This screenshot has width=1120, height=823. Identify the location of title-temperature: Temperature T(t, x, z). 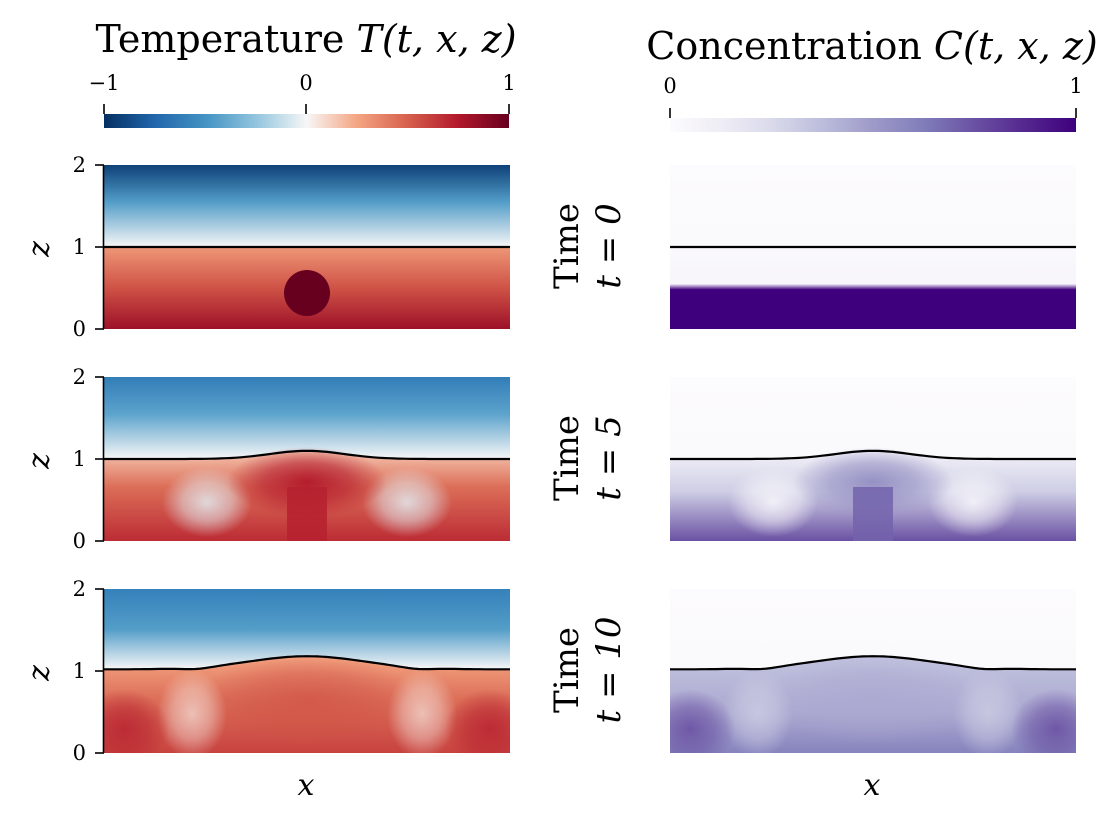
(305, 39).